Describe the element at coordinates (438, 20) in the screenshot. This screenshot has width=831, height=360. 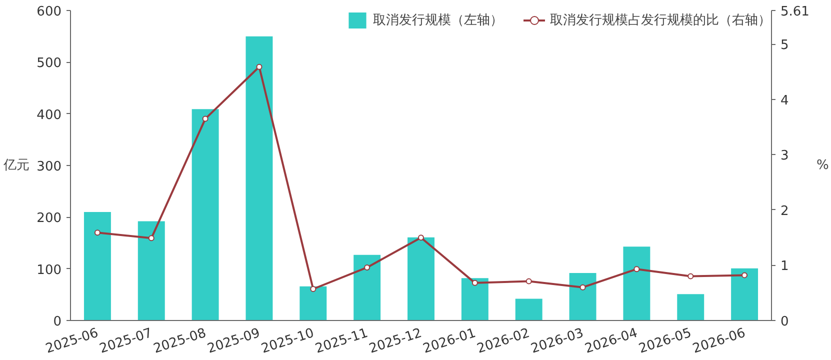
I see `legend-label: 取消发行规模（左轴）` at that location.